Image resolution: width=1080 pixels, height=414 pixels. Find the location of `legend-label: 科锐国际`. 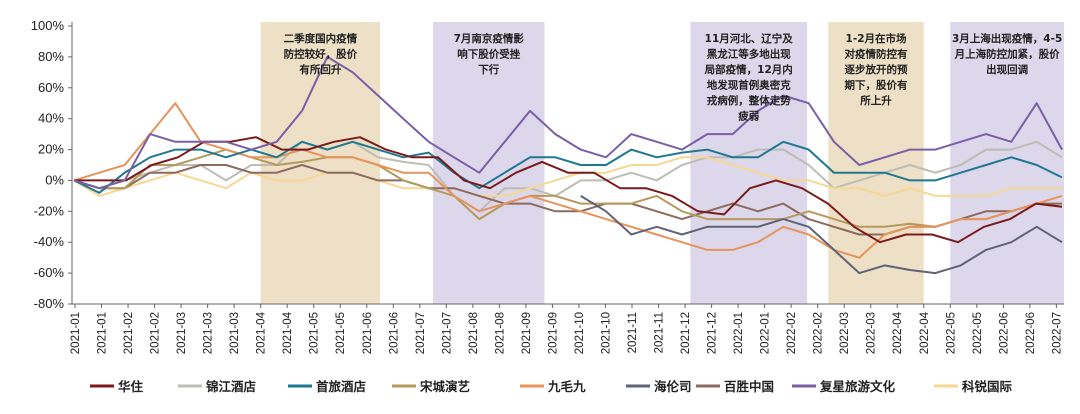

legend-label: 科锐国际 is located at coordinates (987, 386).